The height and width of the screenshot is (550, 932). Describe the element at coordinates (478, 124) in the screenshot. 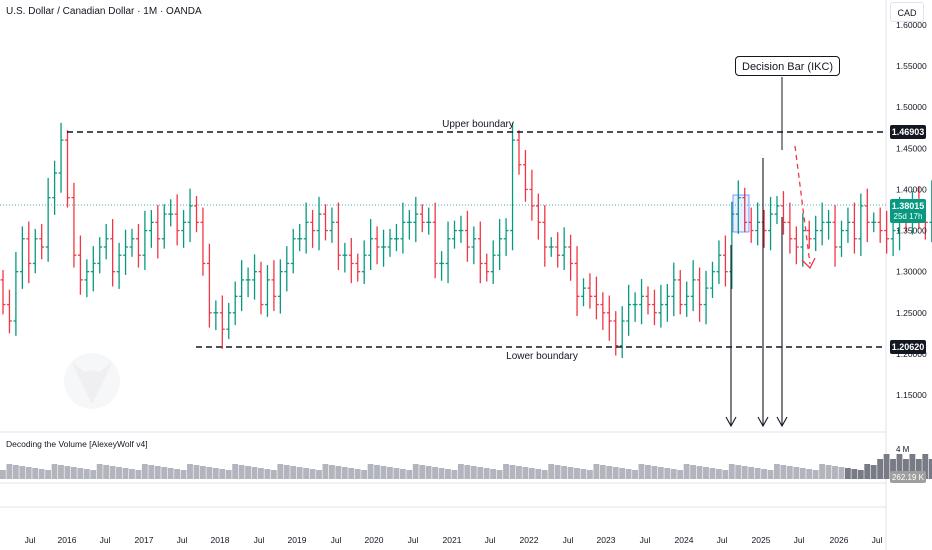

I see `upper-boundary-label: Upper boundary` at that location.